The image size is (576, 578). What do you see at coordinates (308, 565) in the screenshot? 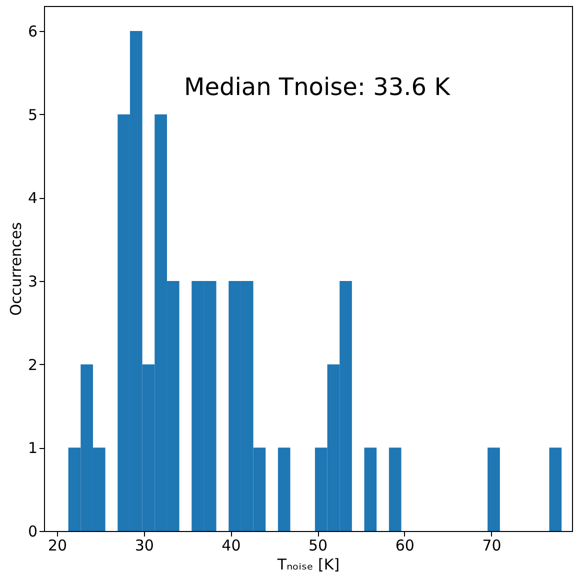
I see `x-axis-title: Tₙₒᵢₛₑ [K]` at bounding box center [308, 565].